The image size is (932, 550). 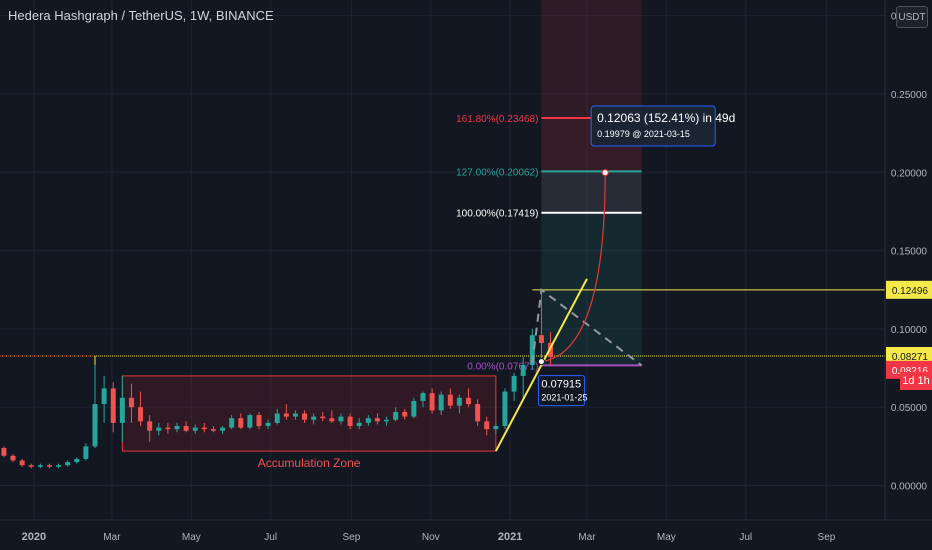 I want to click on projection-triangle, so click(x=587, y=327).